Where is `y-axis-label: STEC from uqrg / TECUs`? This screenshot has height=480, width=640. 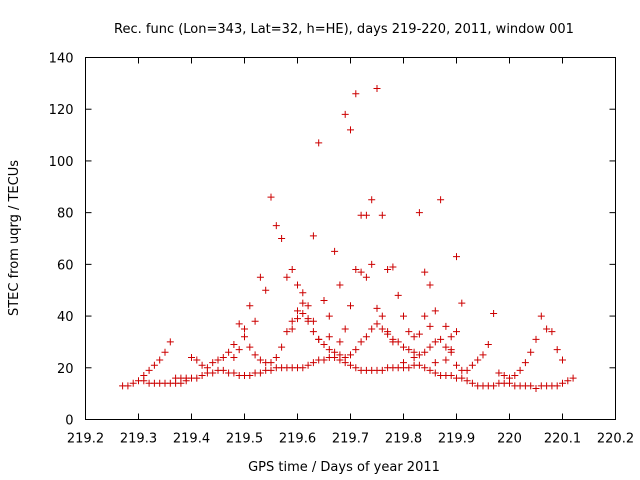
y-axis-label: STEC from uqrg / TECUs is located at coordinates (14, 238).